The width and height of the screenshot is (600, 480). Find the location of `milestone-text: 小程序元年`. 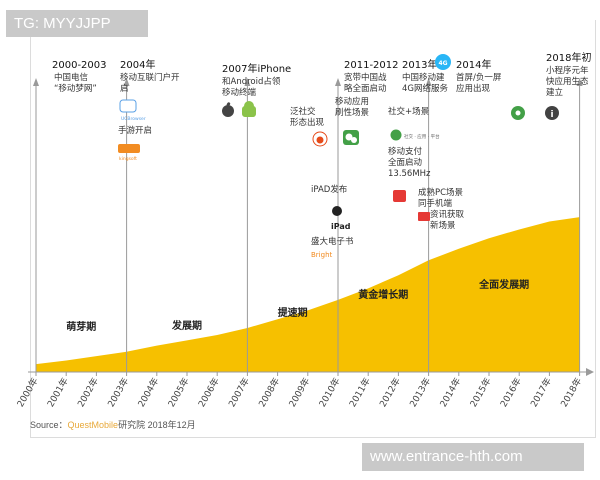

milestone-text: 小程序元年 is located at coordinates (567, 70).